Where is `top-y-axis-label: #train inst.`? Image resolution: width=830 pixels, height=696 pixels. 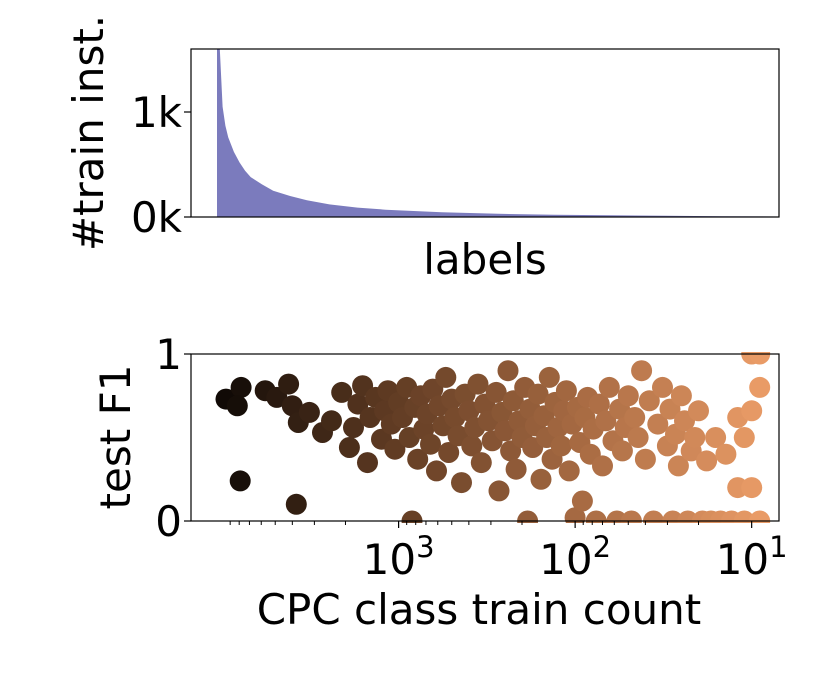
top-y-axis-label: #train inst. is located at coordinates (88, 133).